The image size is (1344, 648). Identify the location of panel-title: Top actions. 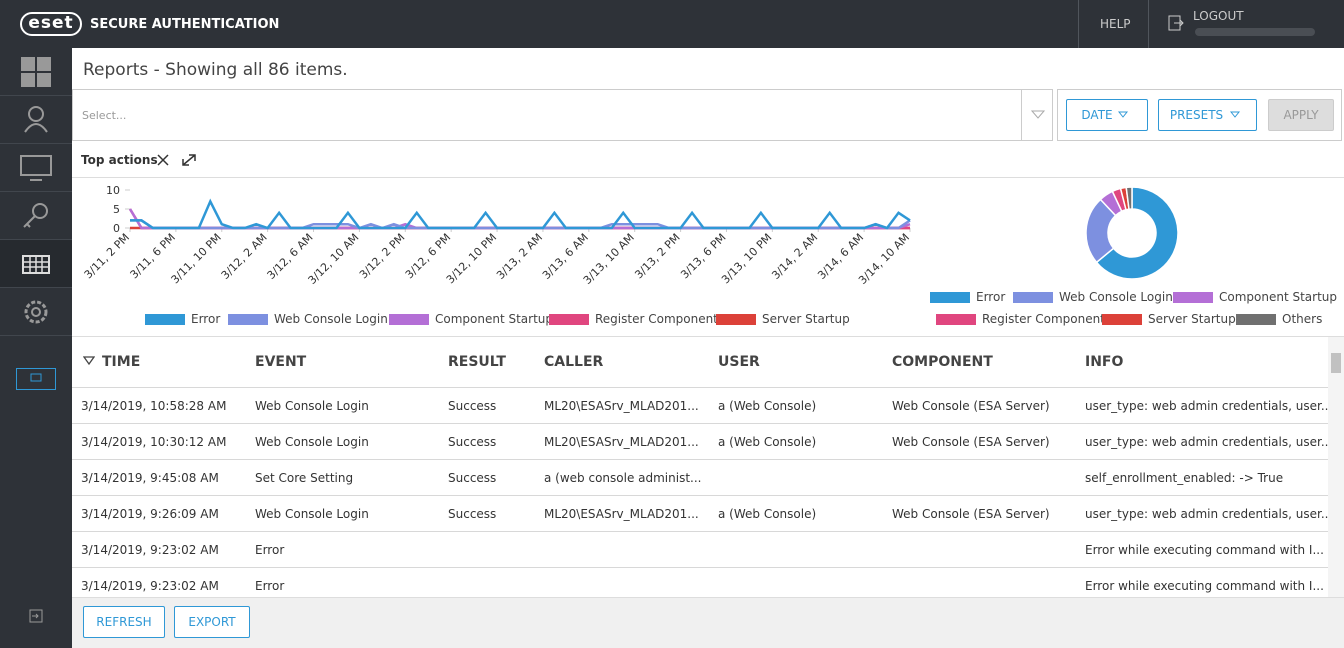
(119, 160).